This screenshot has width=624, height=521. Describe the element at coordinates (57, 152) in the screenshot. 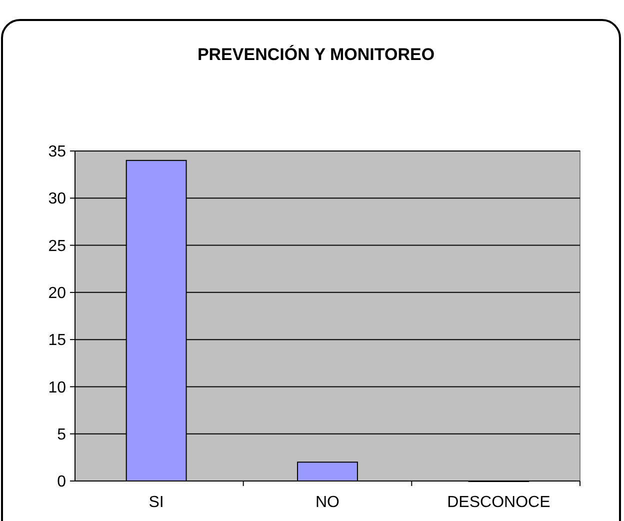

I see `y-tick-label: 35` at that location.